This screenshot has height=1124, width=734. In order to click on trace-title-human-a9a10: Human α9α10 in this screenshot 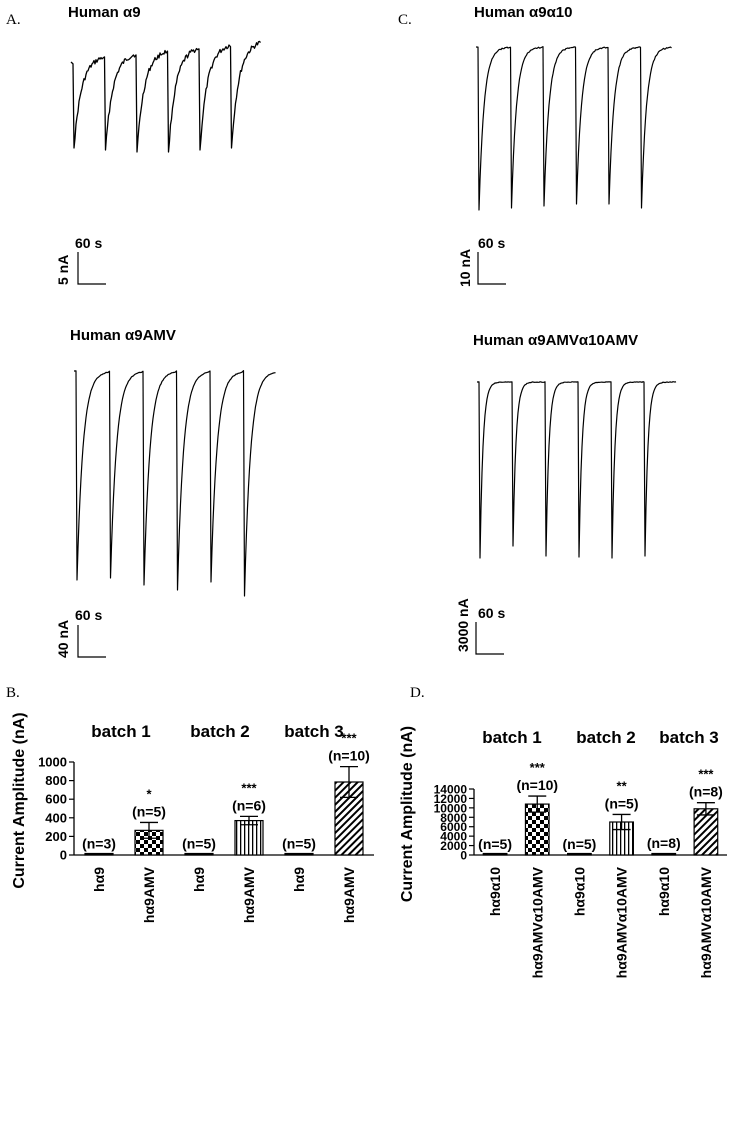, I will do `click(523, 12)`.